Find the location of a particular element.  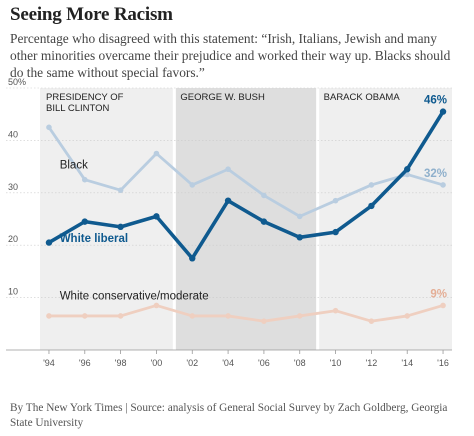

end-value-label: 32% is located at coordinates (435, 174).